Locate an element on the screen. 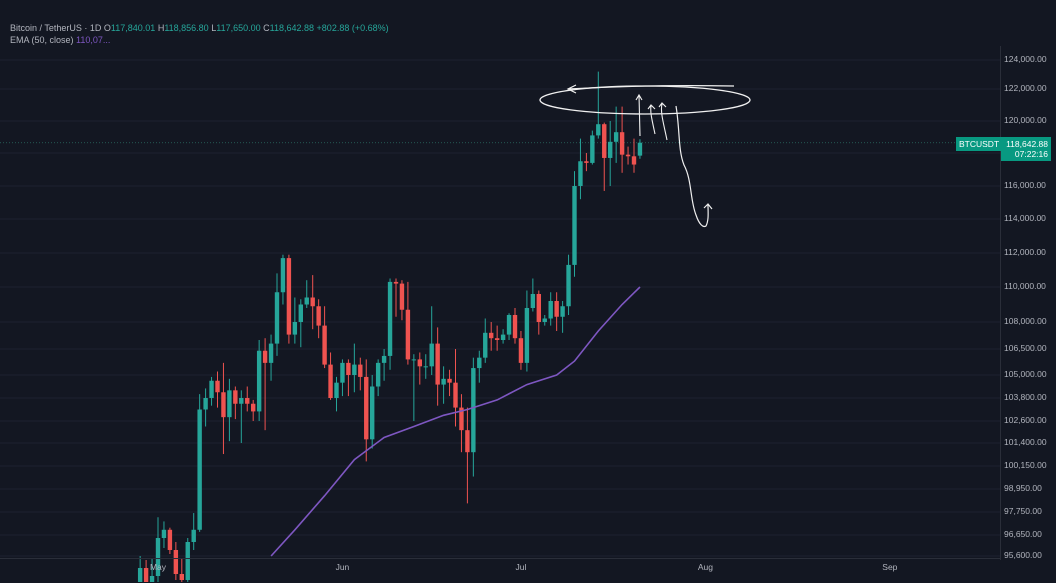 The width and height of the screenshot is (1056, 583). time-axis is located at coordinates (500, 570).